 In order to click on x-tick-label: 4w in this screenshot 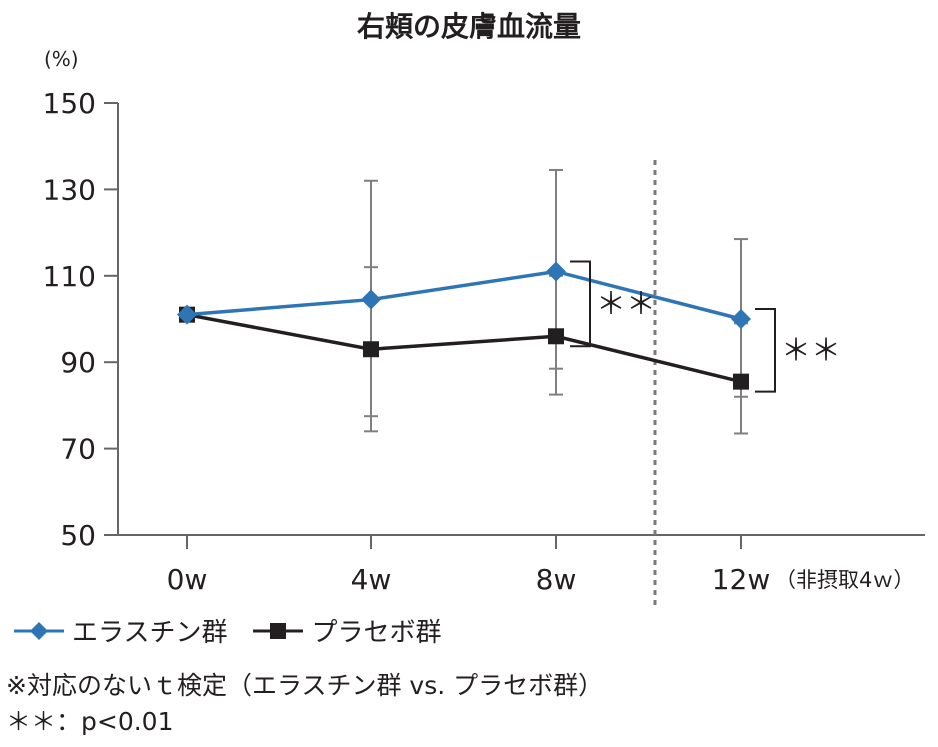, I will do `click(371, 579)`.